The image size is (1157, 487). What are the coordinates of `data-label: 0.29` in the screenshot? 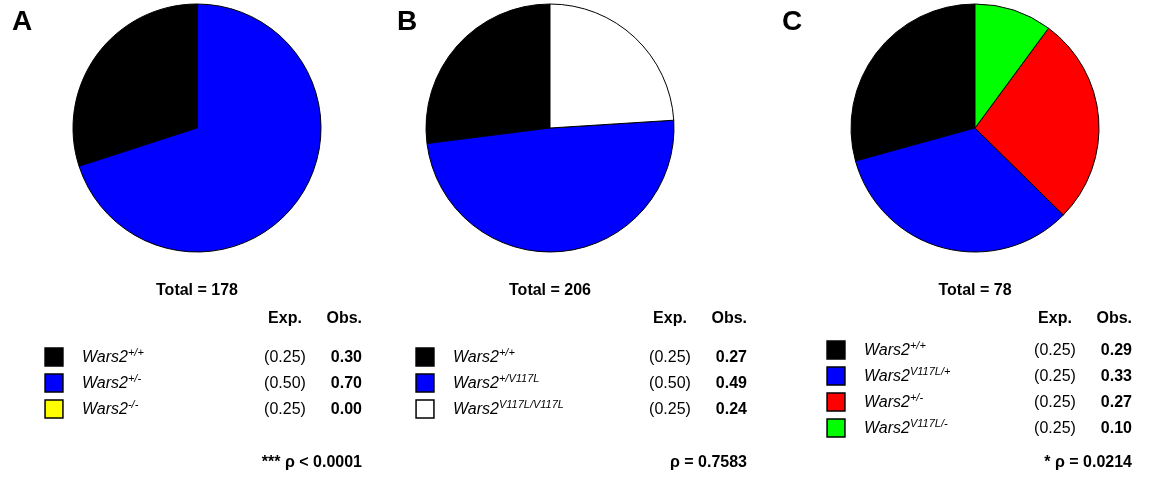 It's located at (1116, 349).